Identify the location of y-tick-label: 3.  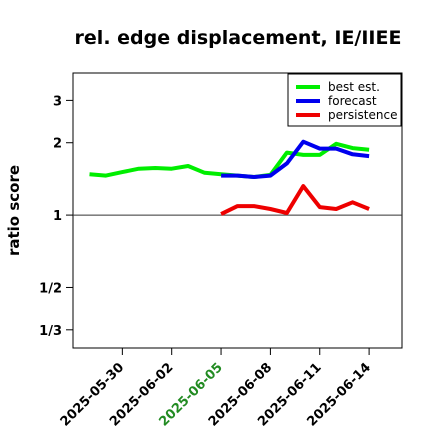
(57, 101).